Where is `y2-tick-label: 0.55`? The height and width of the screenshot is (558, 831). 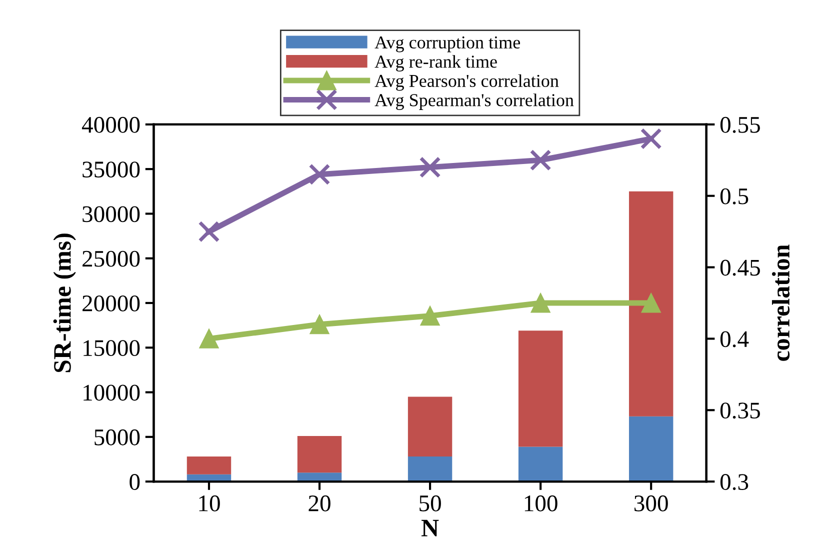 y2-tick-label: 0.55 is located at coordinates (740, 124).